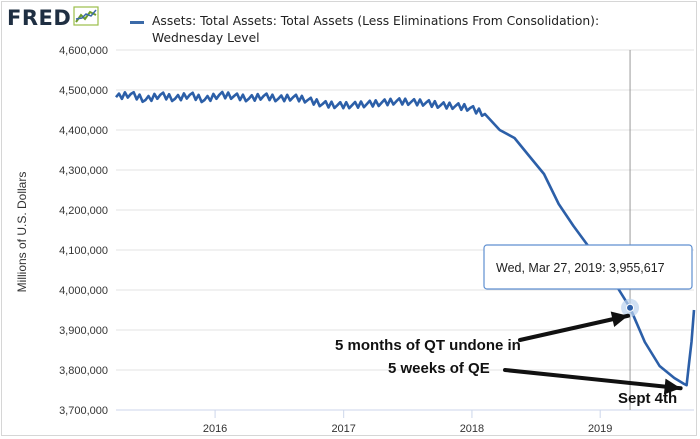 This screenshot has width=700, height=439. Describe the element at coordinates (83, 371) in the screenshot. I see `y-tick-label: 3,800,000` at that location.